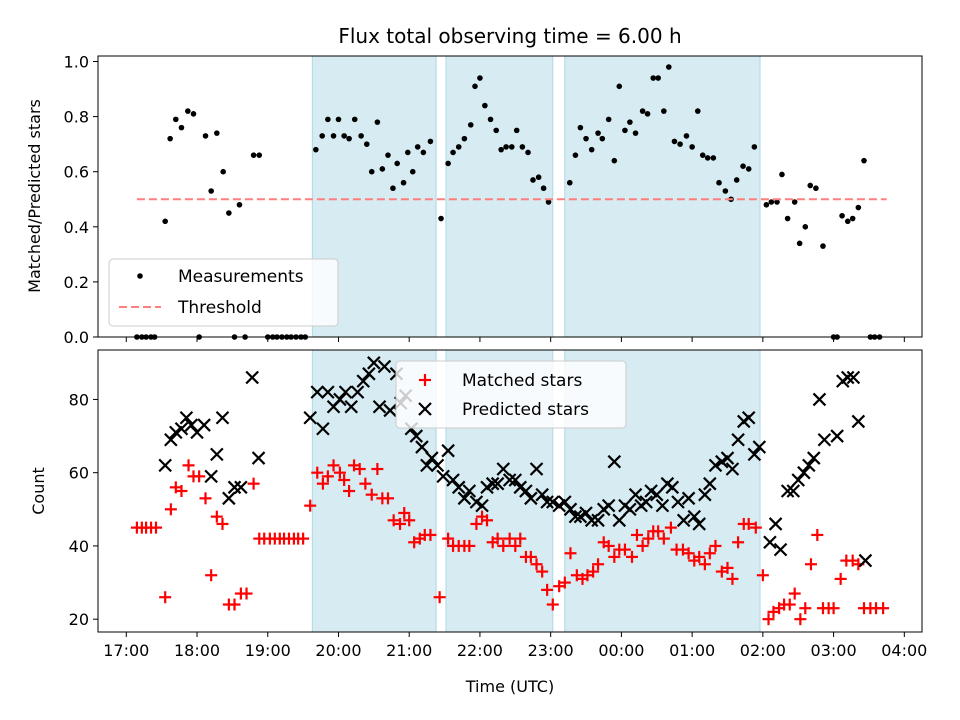 This screenshot has width=960, height=720. Describe the element at coordinates (79, 473) in the screenshot. I see `y-tick-label: 60` at that location.